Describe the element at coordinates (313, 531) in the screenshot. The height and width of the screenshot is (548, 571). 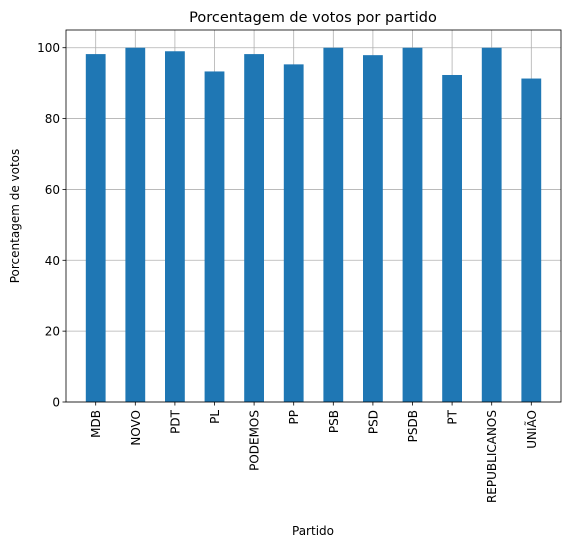
I see `x-axis-label: Partido` at that location.